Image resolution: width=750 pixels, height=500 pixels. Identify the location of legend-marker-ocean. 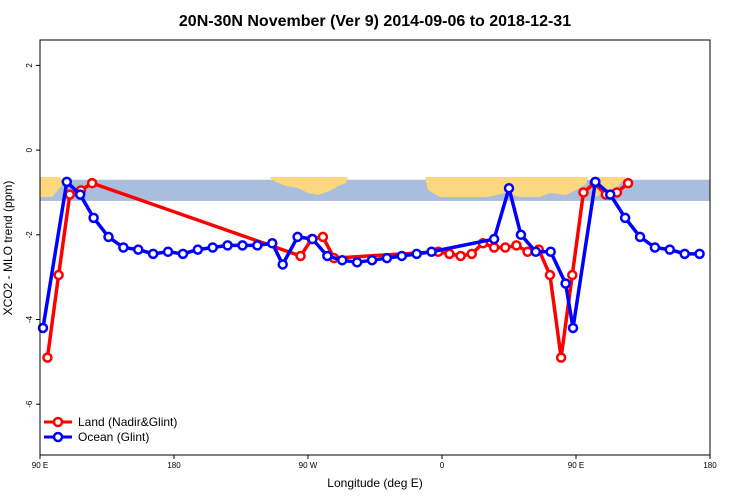
(58, 437).